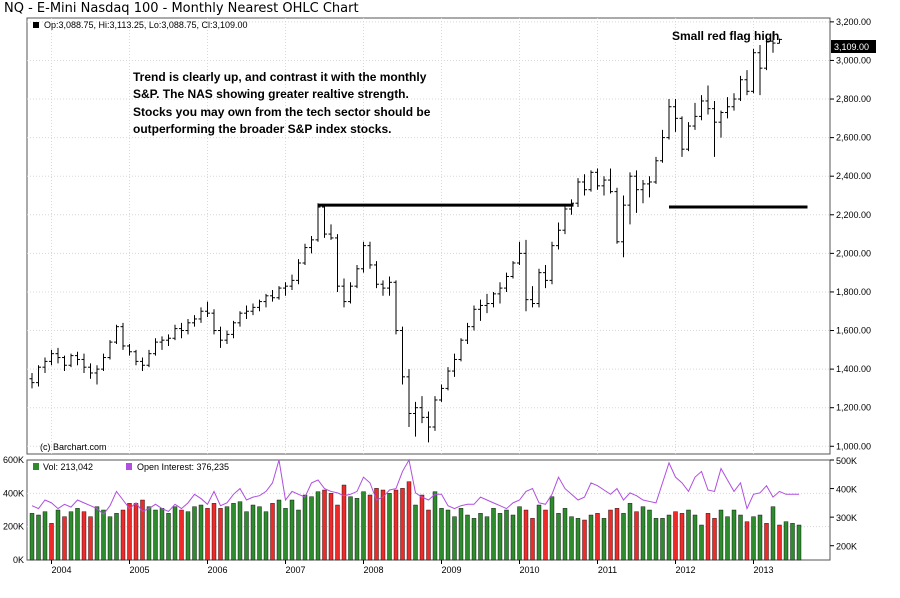 Image resolution: width=900 pixels, height=598 pixels. Describe the element at coordinates (853, 253) in the screenshot. I see `y-tick-label: 2,000.00` at that location.